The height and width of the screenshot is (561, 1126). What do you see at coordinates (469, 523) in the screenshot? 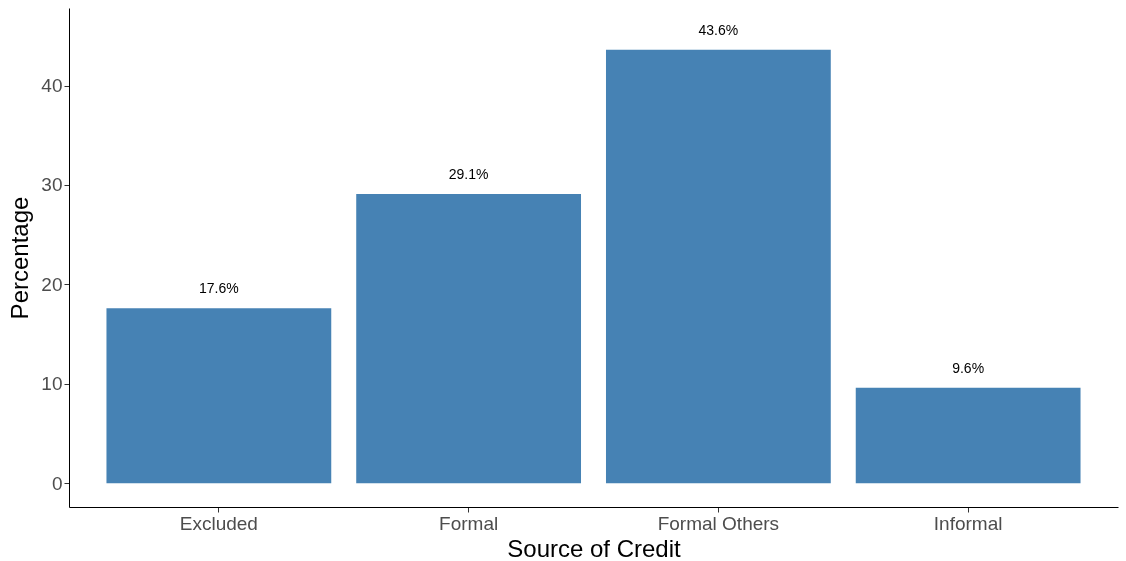
I see `x-tick-label: Formal` at bounding box center [469, 523].